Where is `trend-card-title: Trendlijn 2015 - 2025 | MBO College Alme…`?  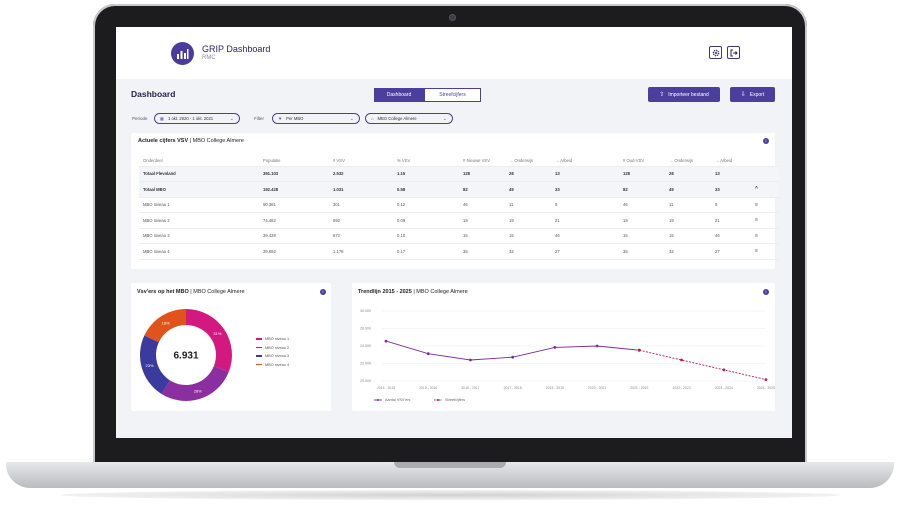
trend-card-title: Trendlijn 2015 - 2025 | MBO College Alme… is located at coordinates (413, 292).